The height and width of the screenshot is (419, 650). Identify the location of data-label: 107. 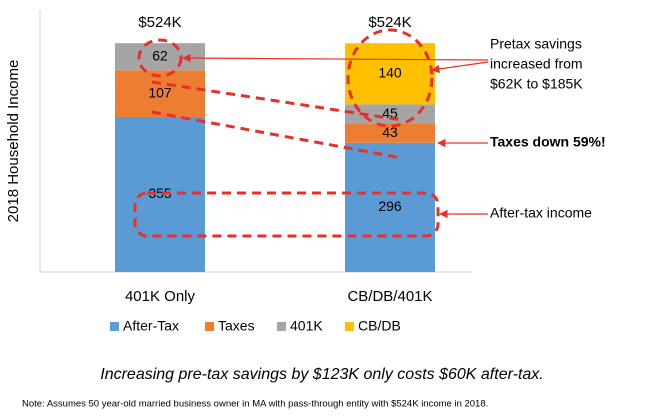
(160, 92).